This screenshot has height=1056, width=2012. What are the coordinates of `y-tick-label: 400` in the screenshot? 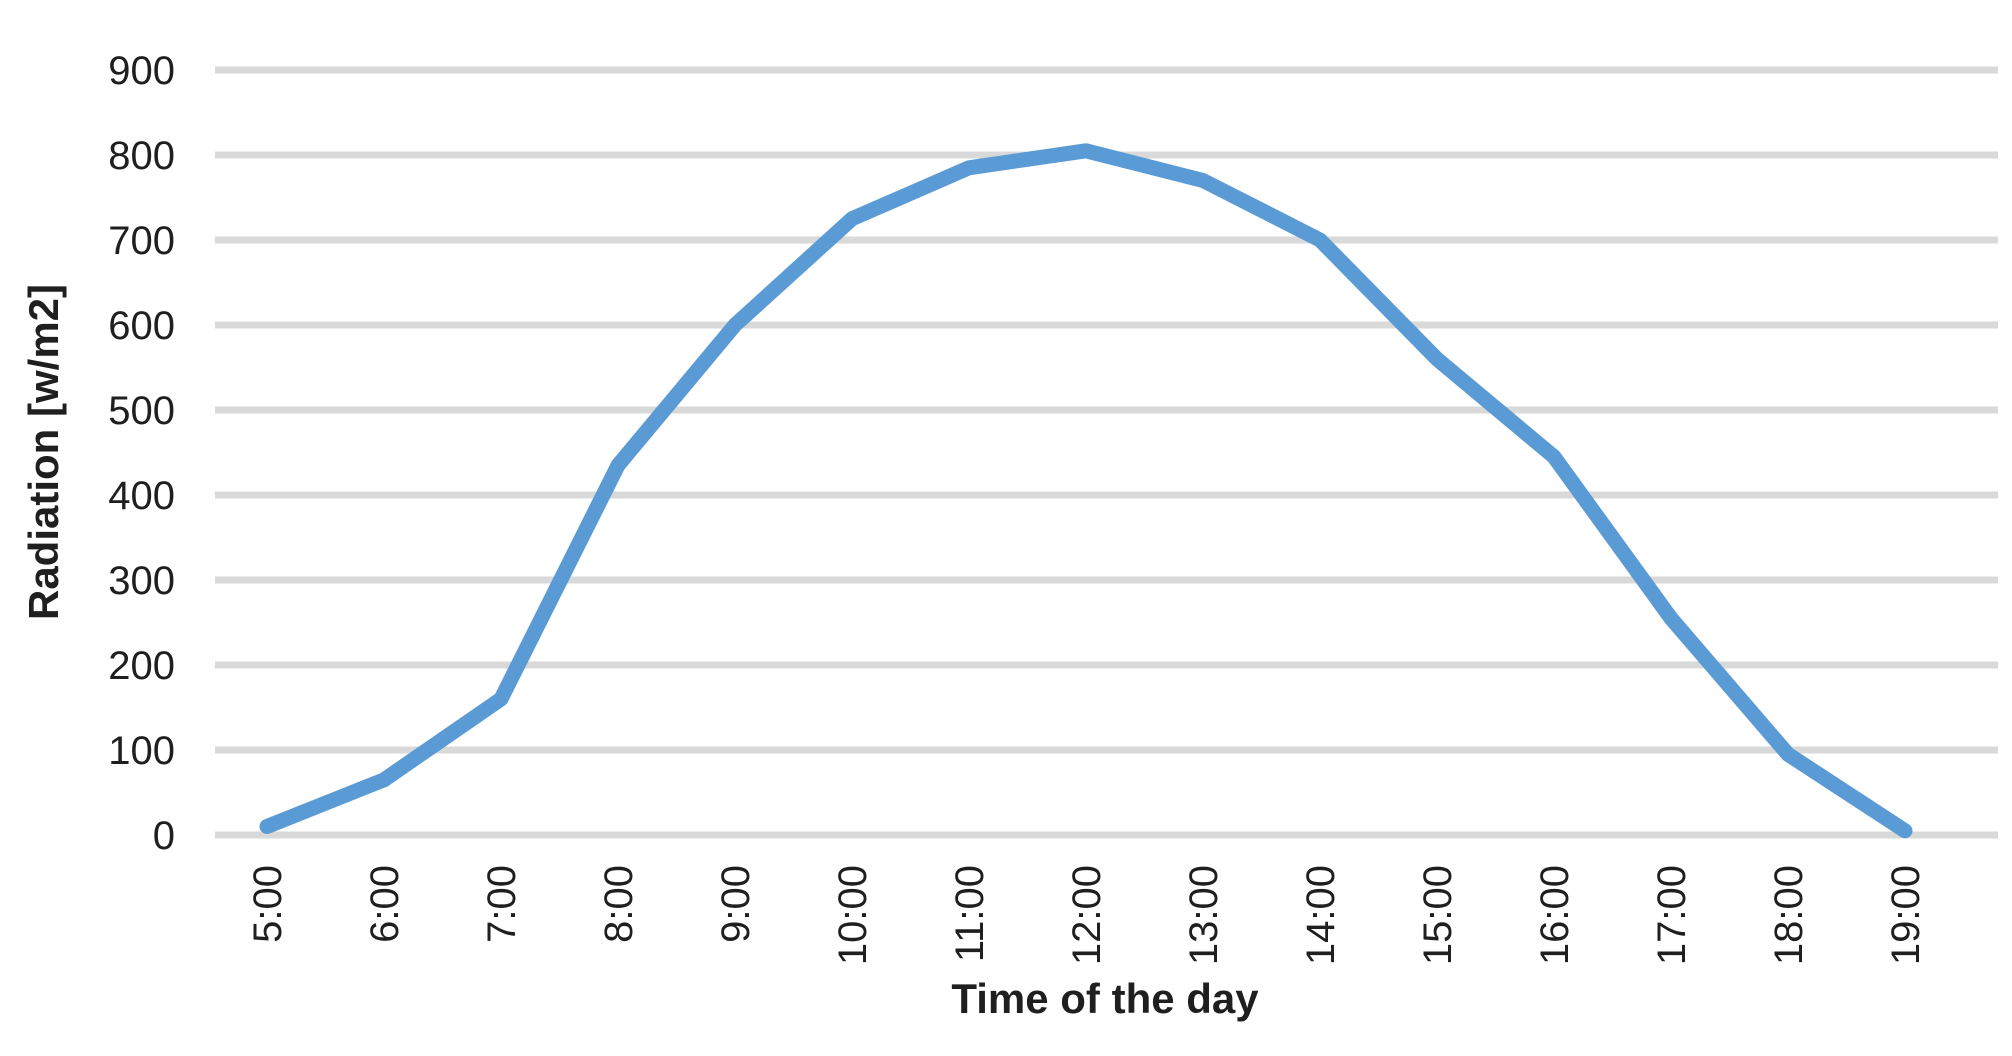 It's located at (141, 496).